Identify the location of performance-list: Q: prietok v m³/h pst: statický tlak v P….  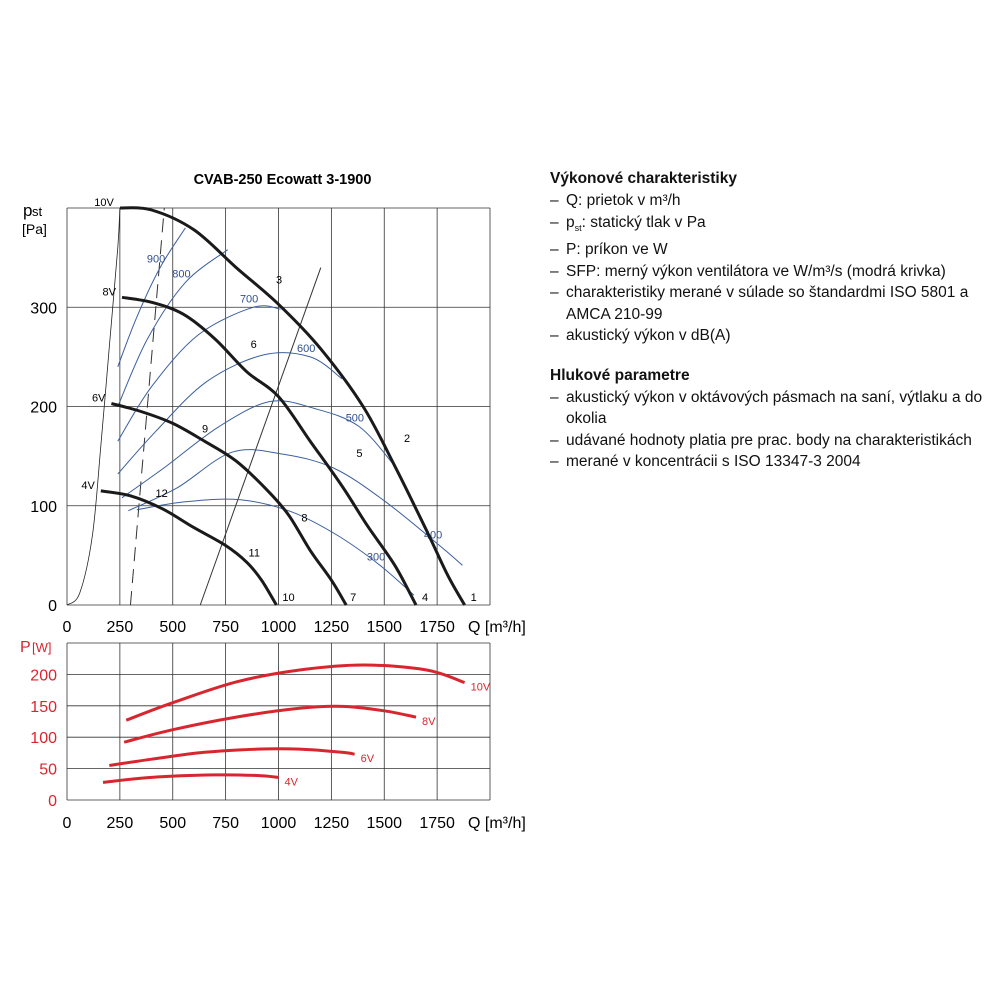
(770, 268).